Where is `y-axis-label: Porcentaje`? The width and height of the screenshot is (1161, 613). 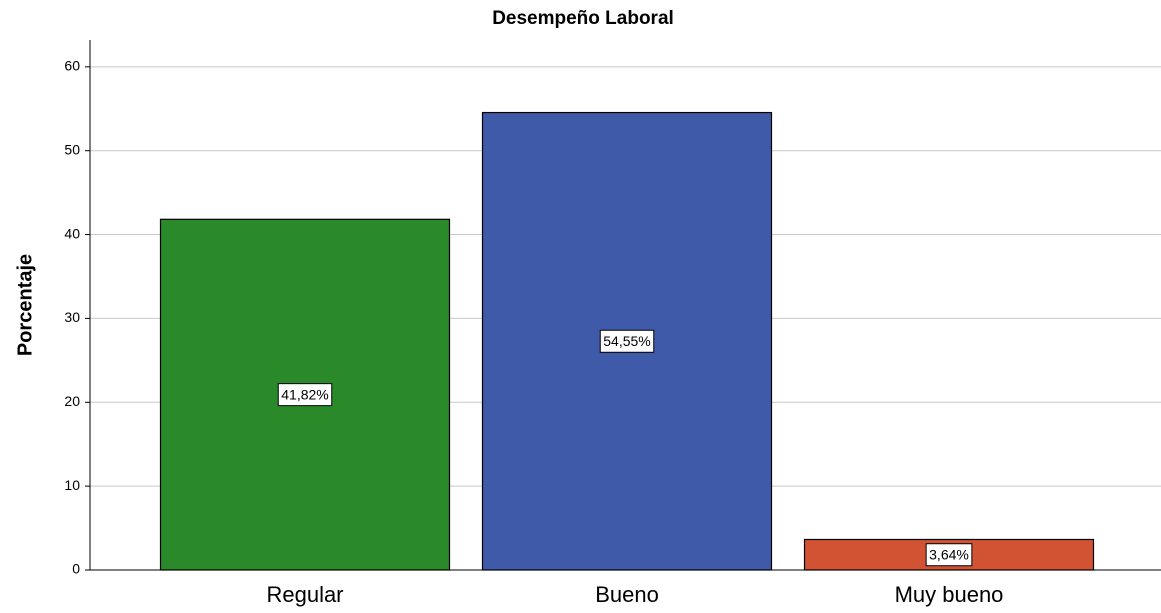 y-axis-label: Porcentaje is located at coordinates (25, 305).